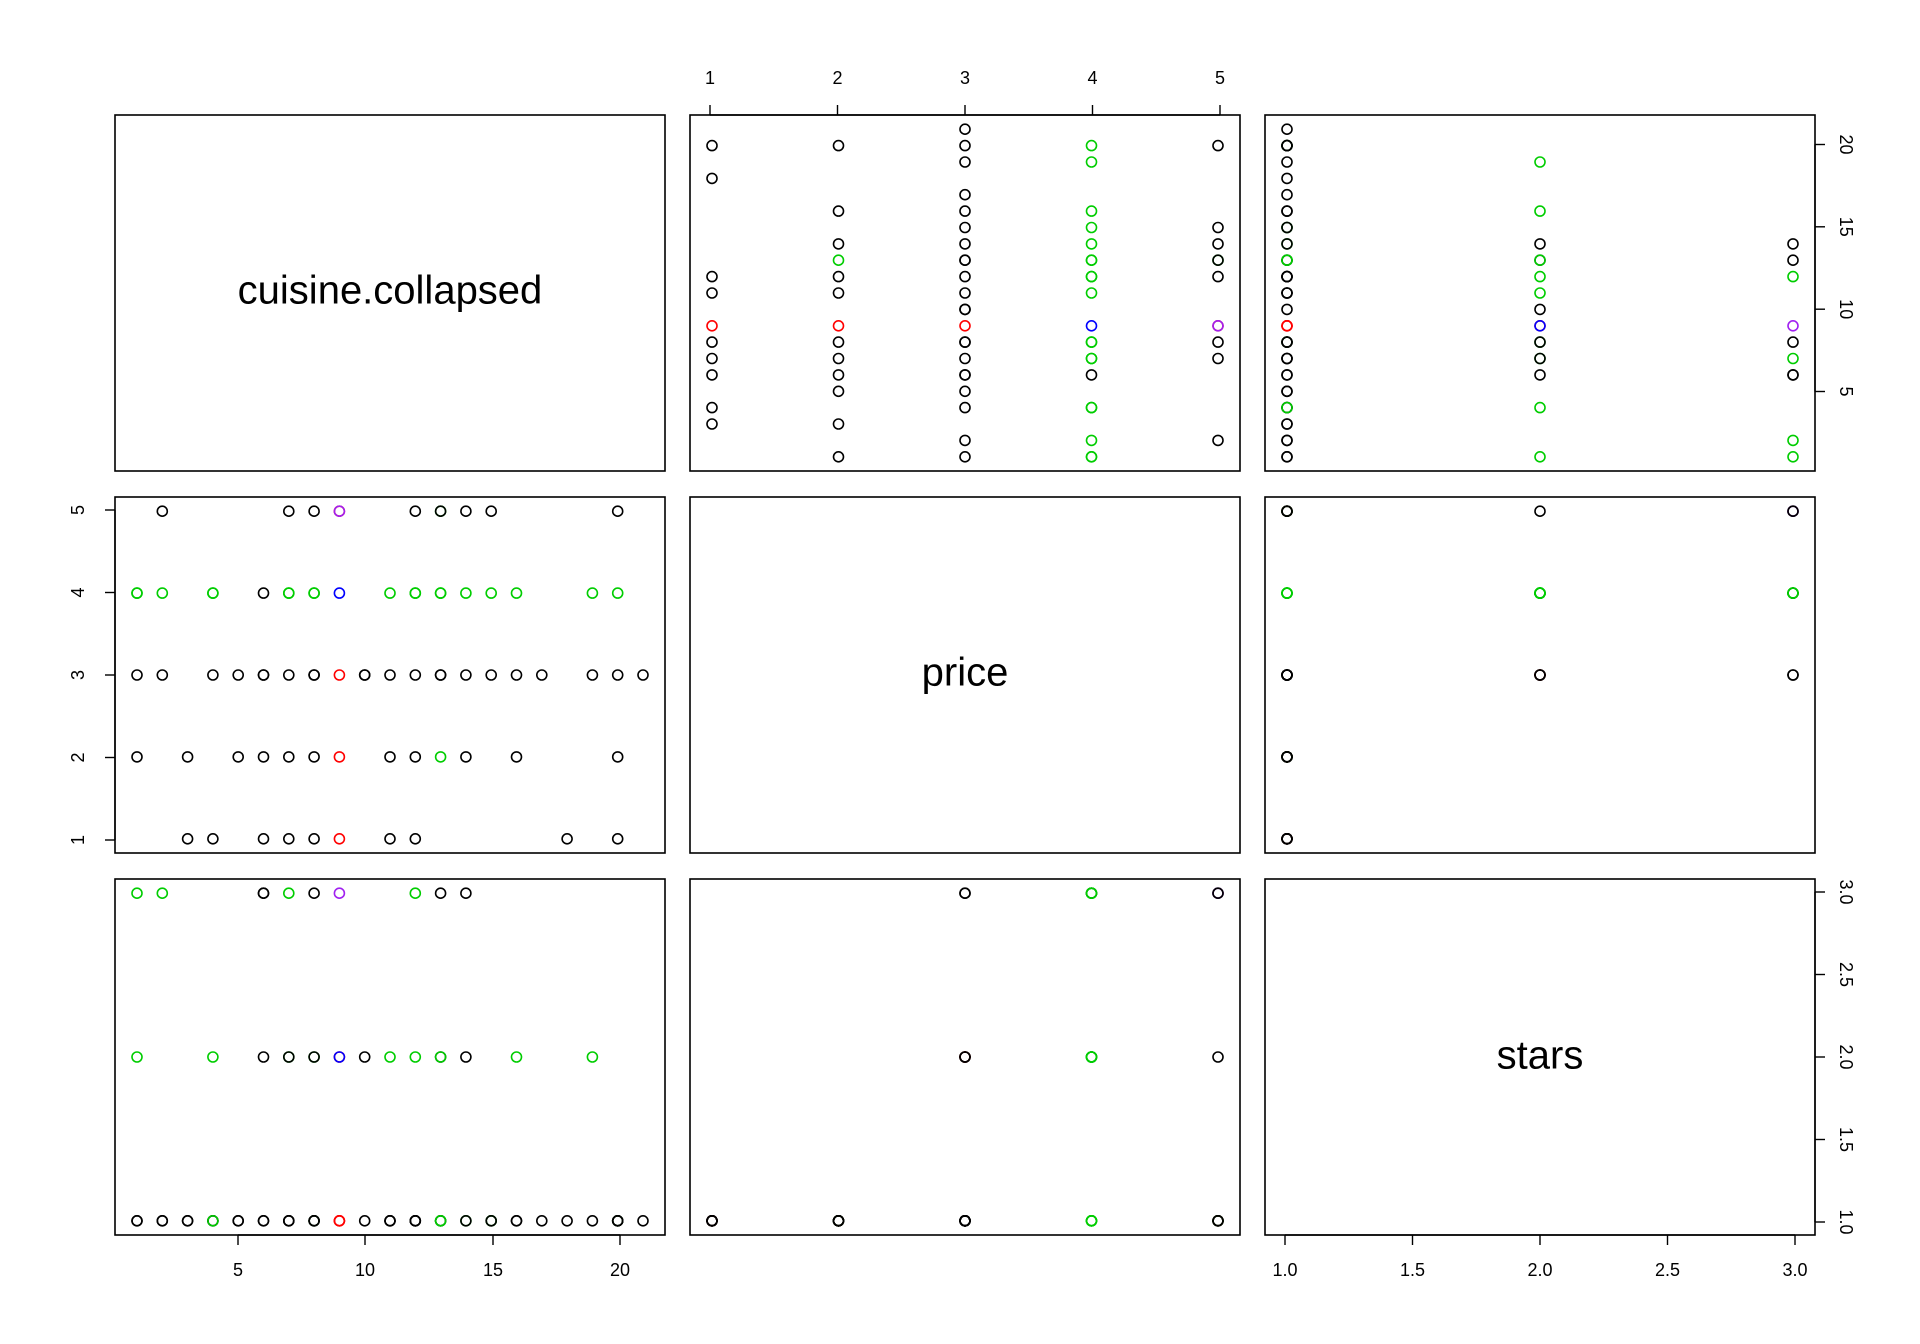 This screenshot has height=1344, width=1920. What do you see at coordinates (1220, 78) in the screenshot?
I see `tick-label-top-price: 5` at bounding box center [1220, 78].